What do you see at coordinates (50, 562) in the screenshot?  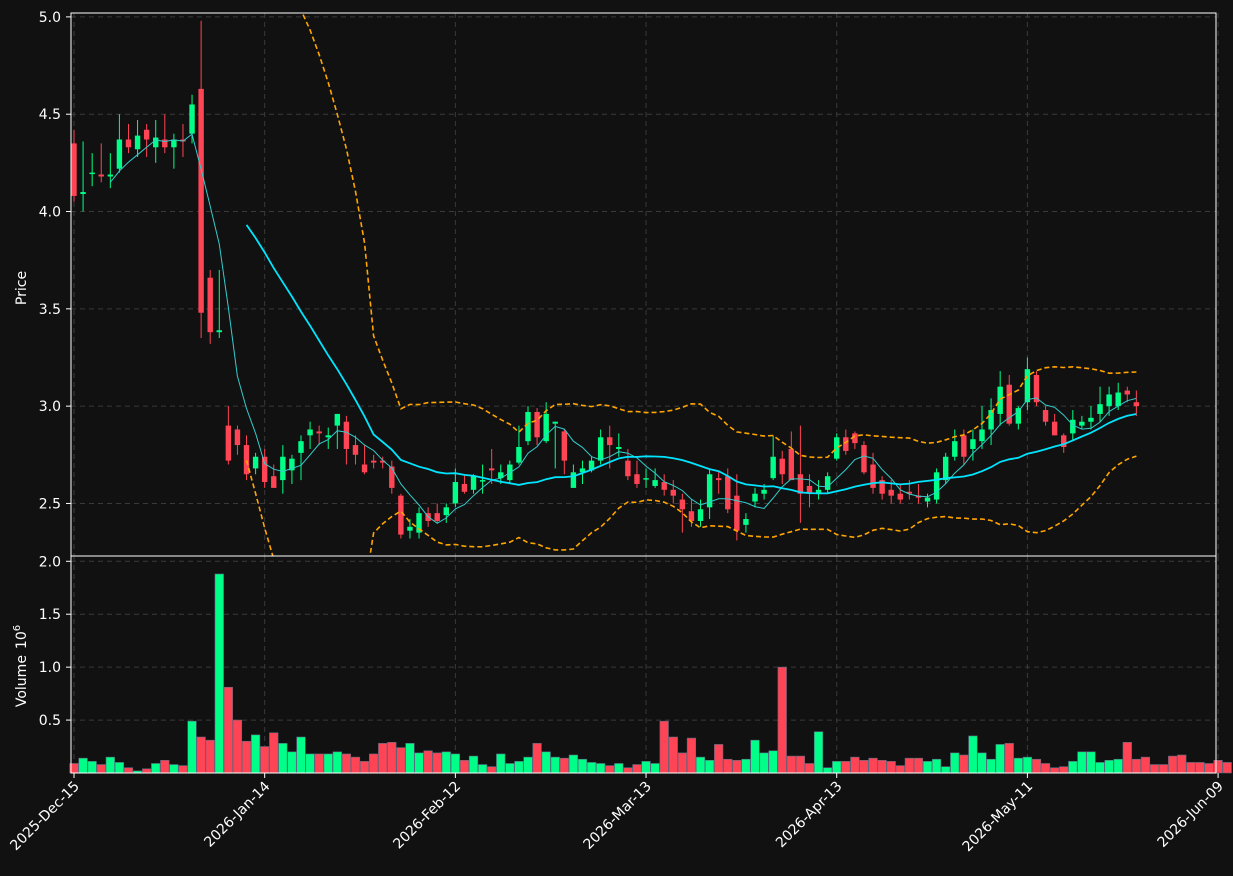 I see `volume-tick-label: 2.0` at bounding box center [50, 562].